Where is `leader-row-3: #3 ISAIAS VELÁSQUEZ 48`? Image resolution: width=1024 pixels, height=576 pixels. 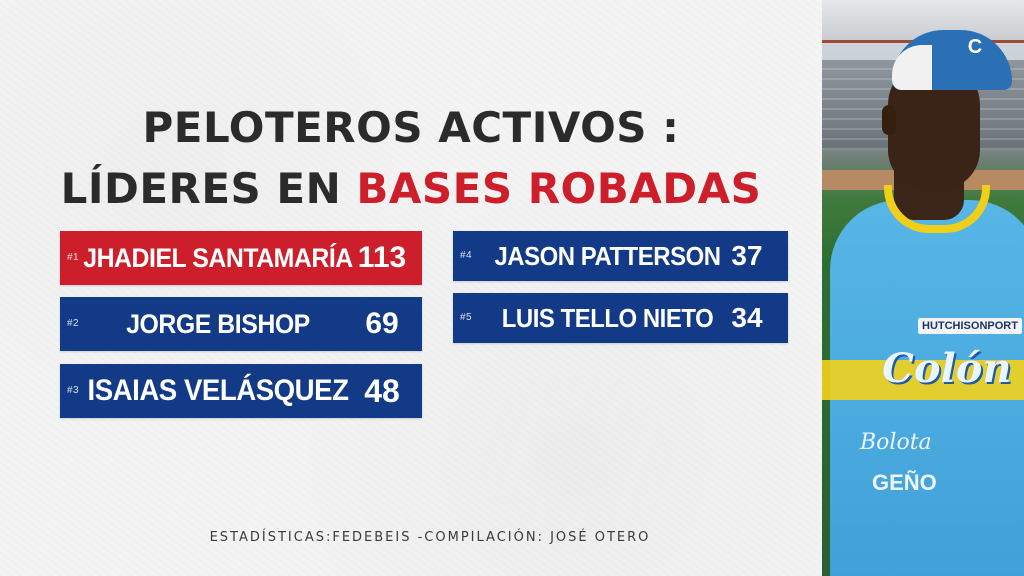
leader-row-3: #3 ISAIAS VELÁSQUEZ 48 is located at coordinates (241, 391).